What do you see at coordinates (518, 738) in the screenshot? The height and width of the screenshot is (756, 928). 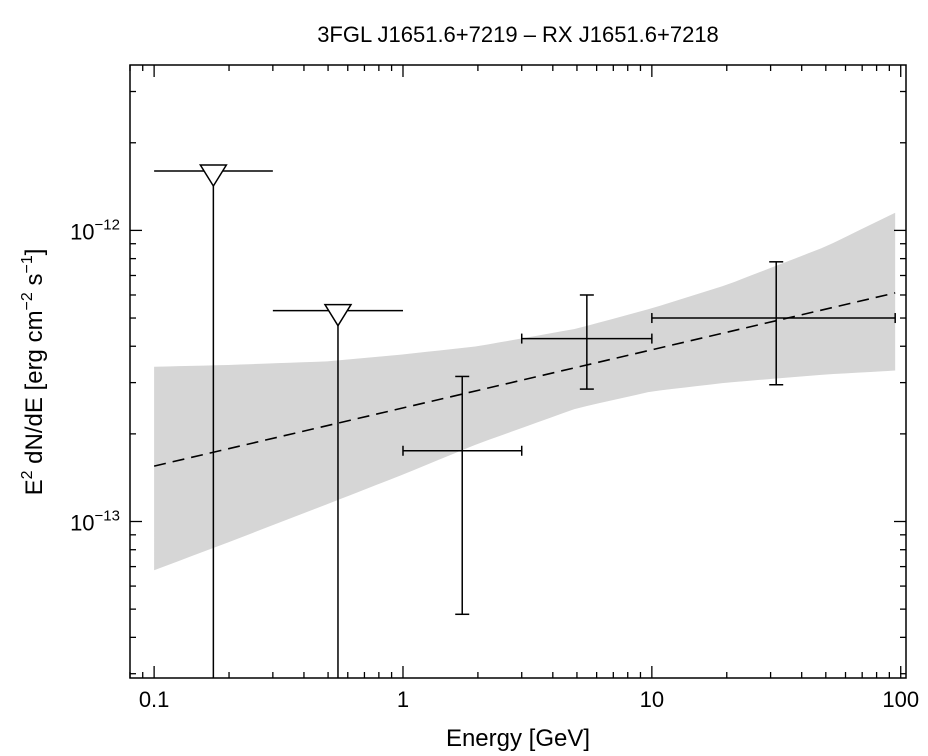 I see `x-axis-label: Energy [GeV]` at bounding box center [518, 738].